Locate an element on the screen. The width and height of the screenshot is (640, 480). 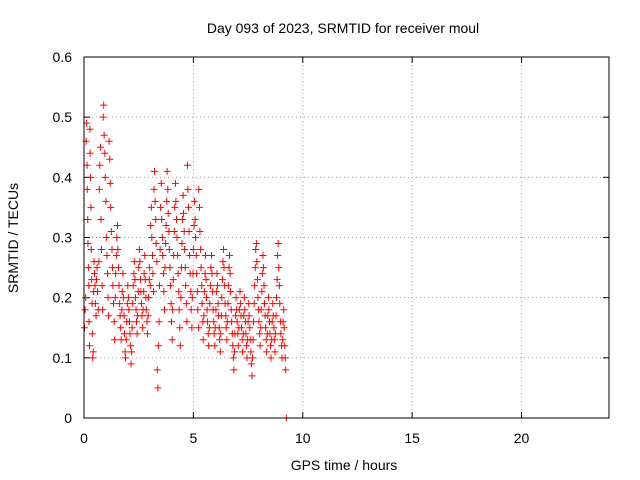
x-tick-labels: 0 5 10 15 20 is located at coordinates (304, 438).